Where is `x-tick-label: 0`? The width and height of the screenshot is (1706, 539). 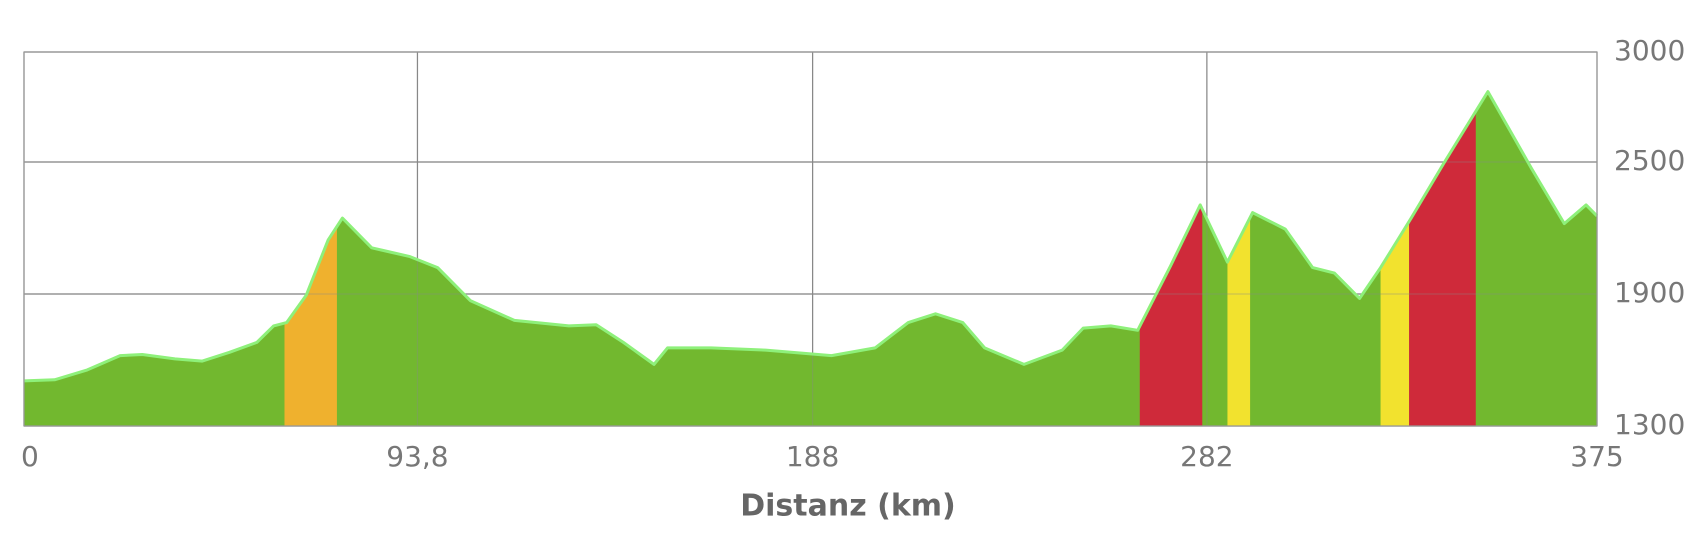
x-tick-label: 0 is located at coordinates (30, 456).